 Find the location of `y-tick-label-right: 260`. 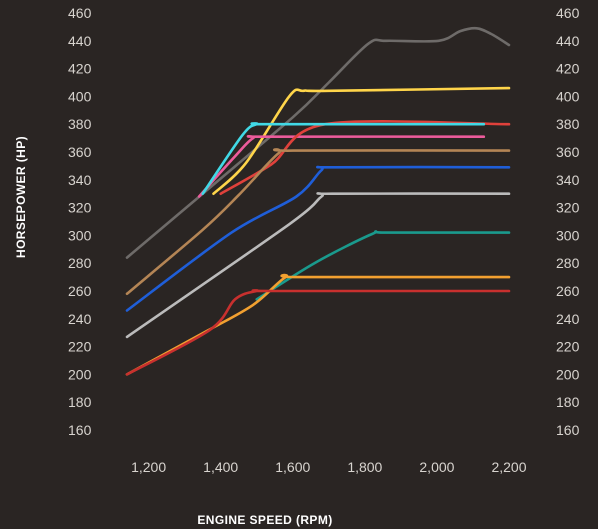

y-tick-label-right: 260 is located at coordinates (568, 291).